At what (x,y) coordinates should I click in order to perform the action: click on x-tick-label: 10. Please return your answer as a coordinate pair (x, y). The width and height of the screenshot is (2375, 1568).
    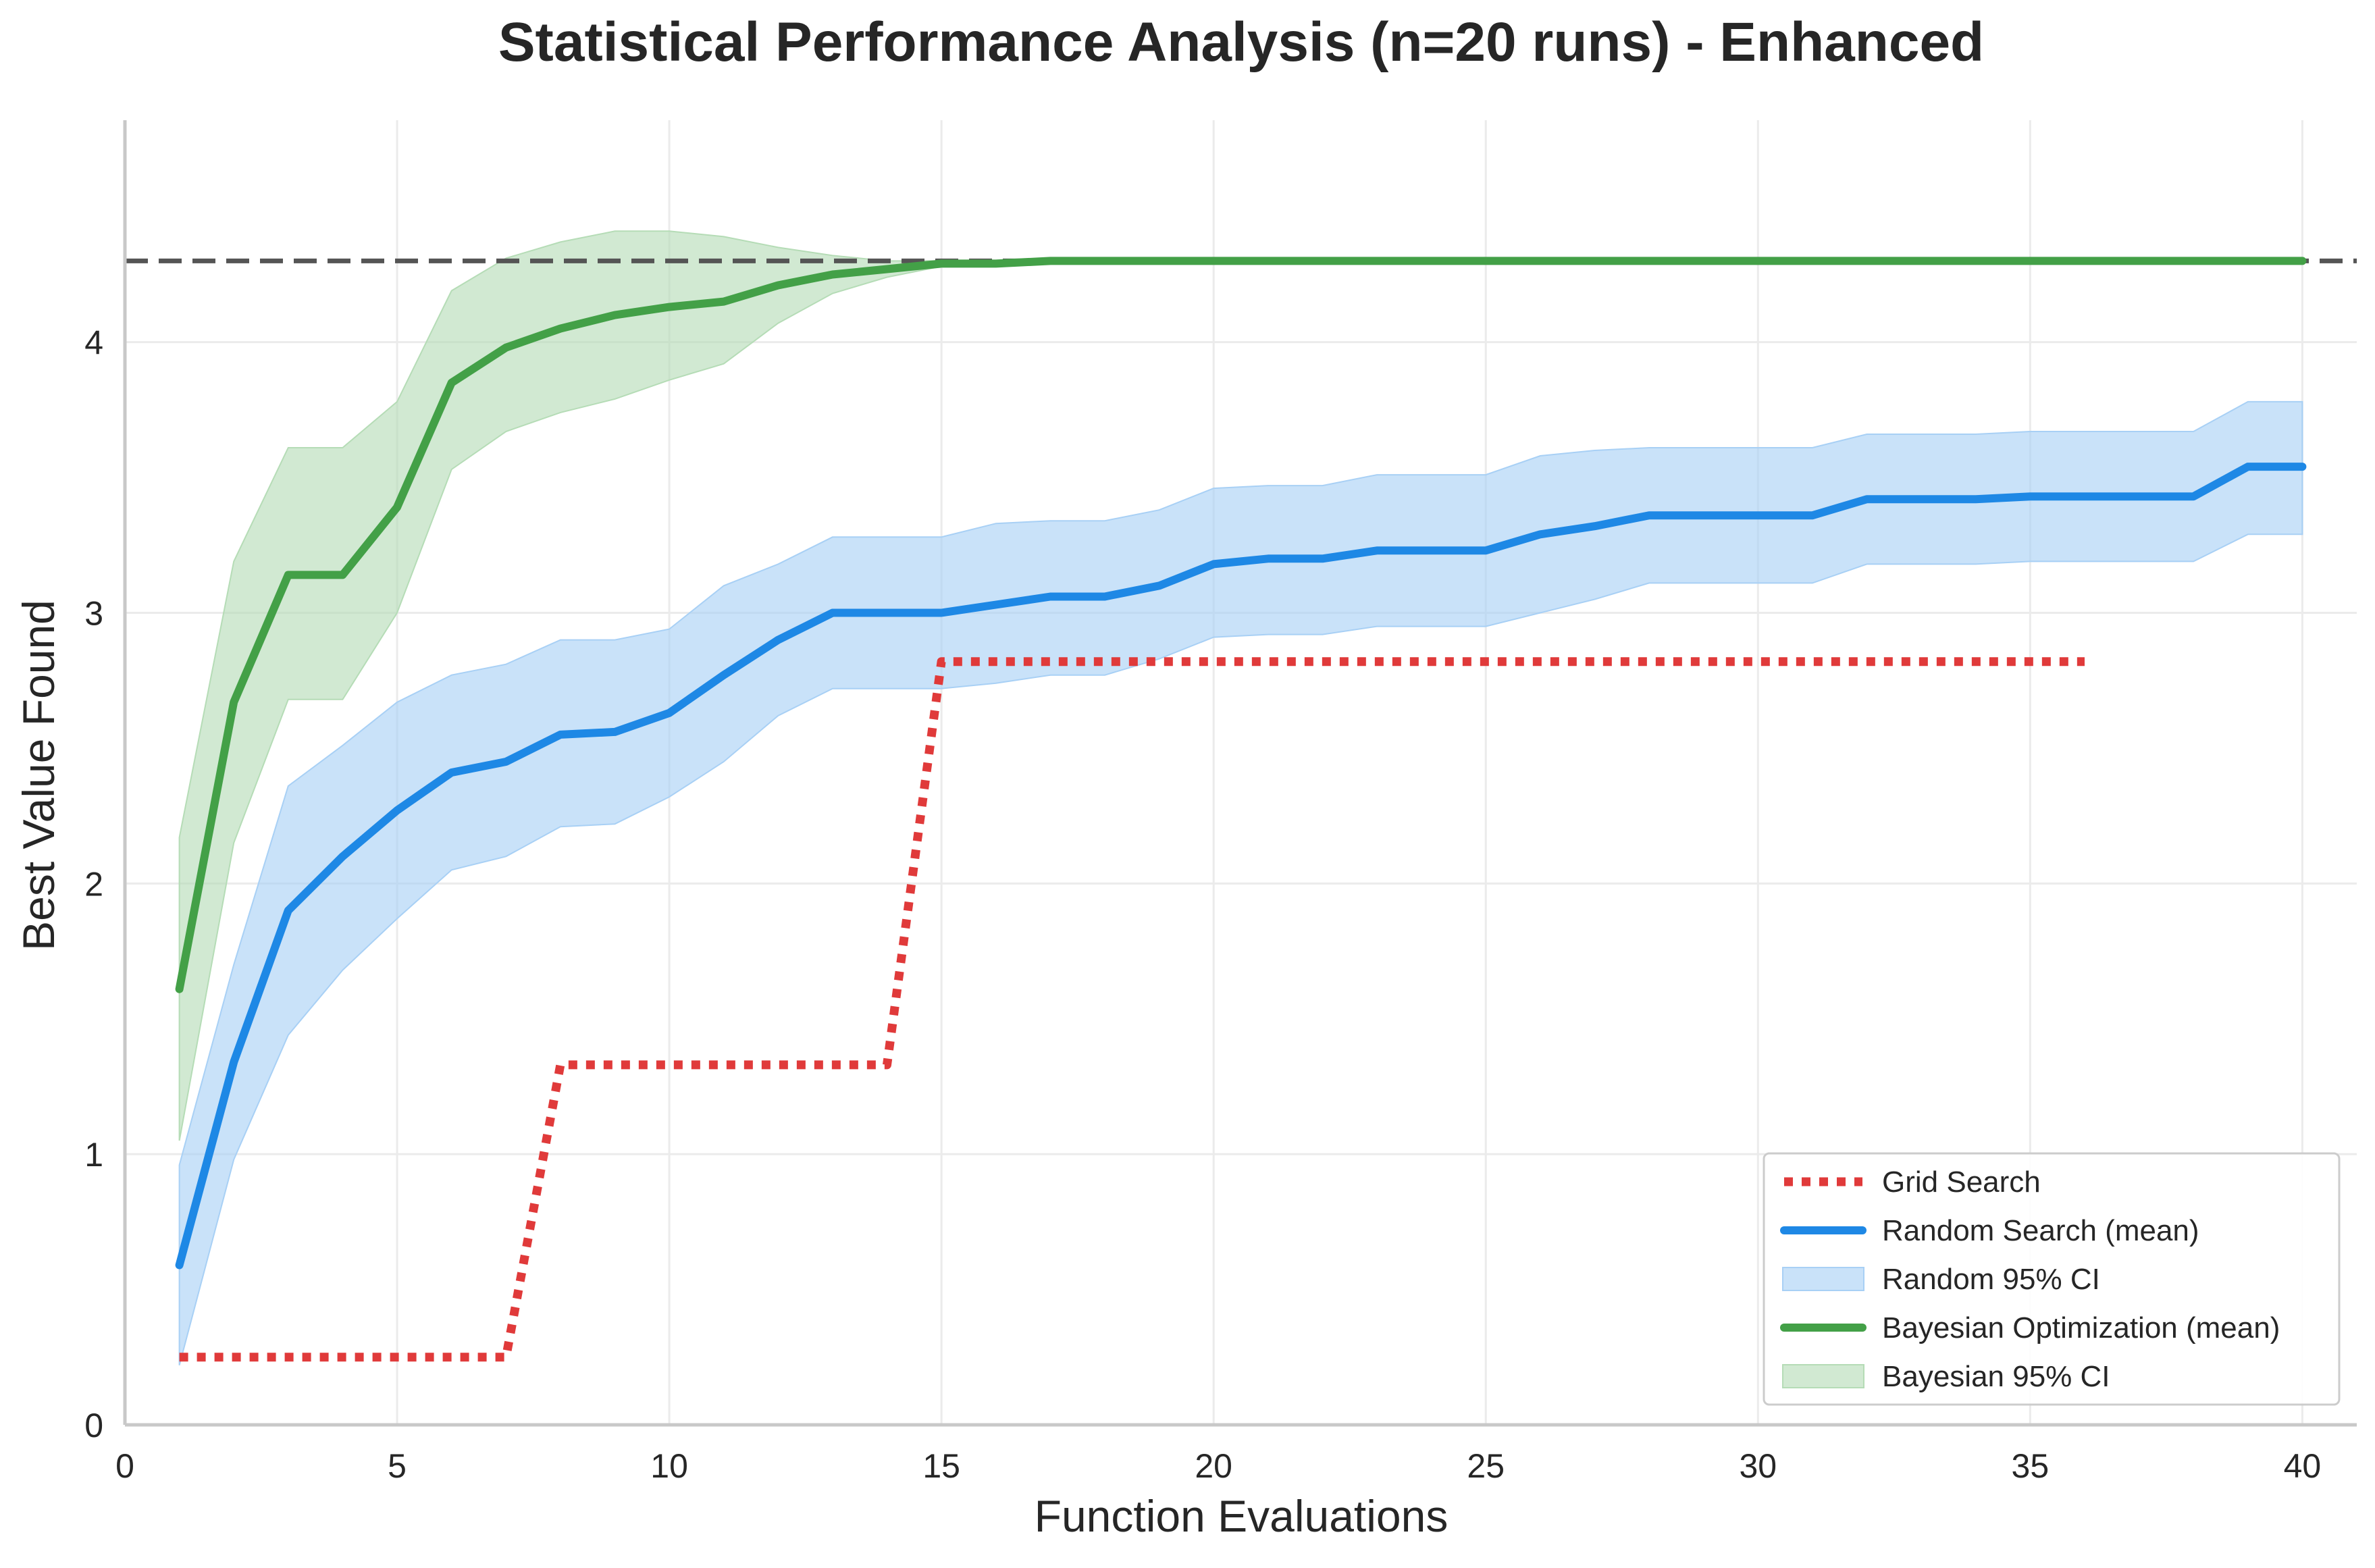
    Looking at the image, I should click on (669, 1466).